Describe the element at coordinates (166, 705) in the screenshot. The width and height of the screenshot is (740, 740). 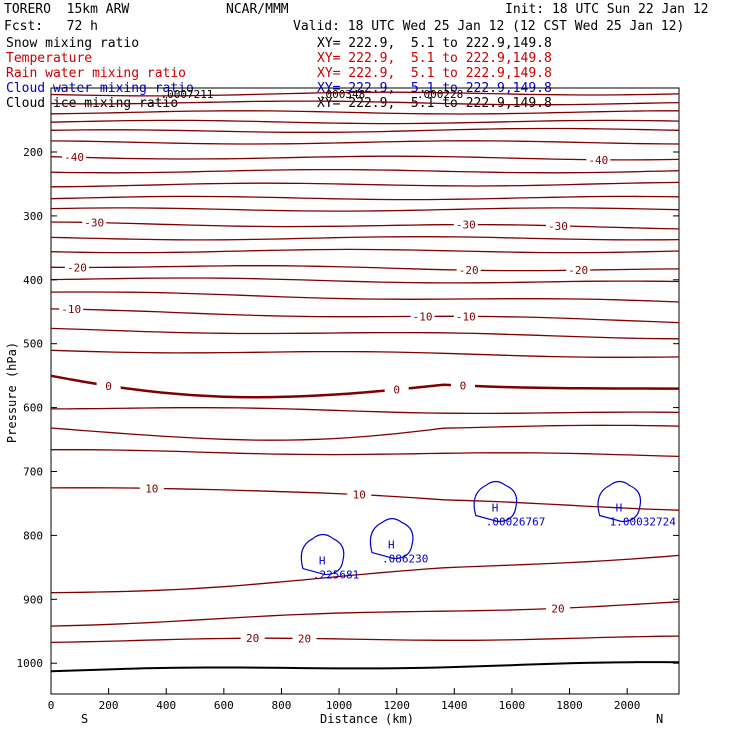
I see `x-tick-label: 400` at that location.